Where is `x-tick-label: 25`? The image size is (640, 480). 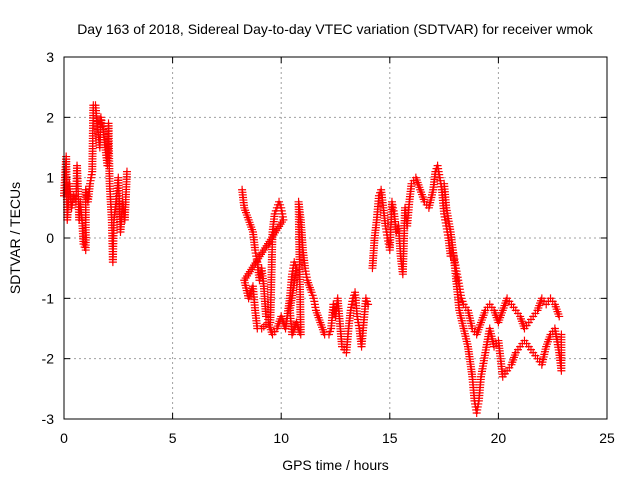 x-tick-label: 25 is located at coordinates (607, 438).